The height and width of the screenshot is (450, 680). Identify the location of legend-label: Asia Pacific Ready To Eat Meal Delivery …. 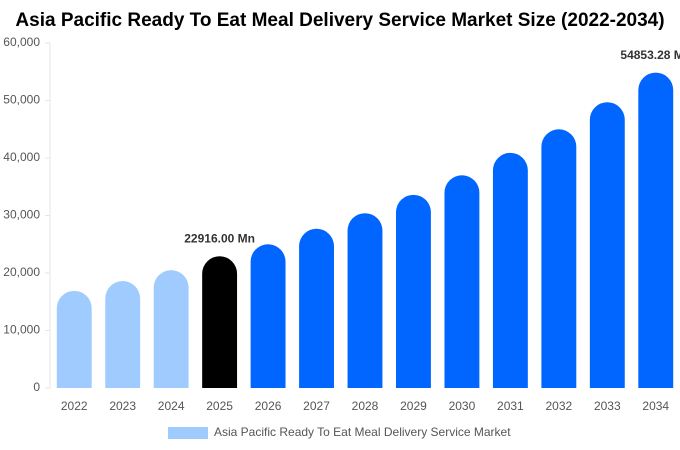
(362, 432).